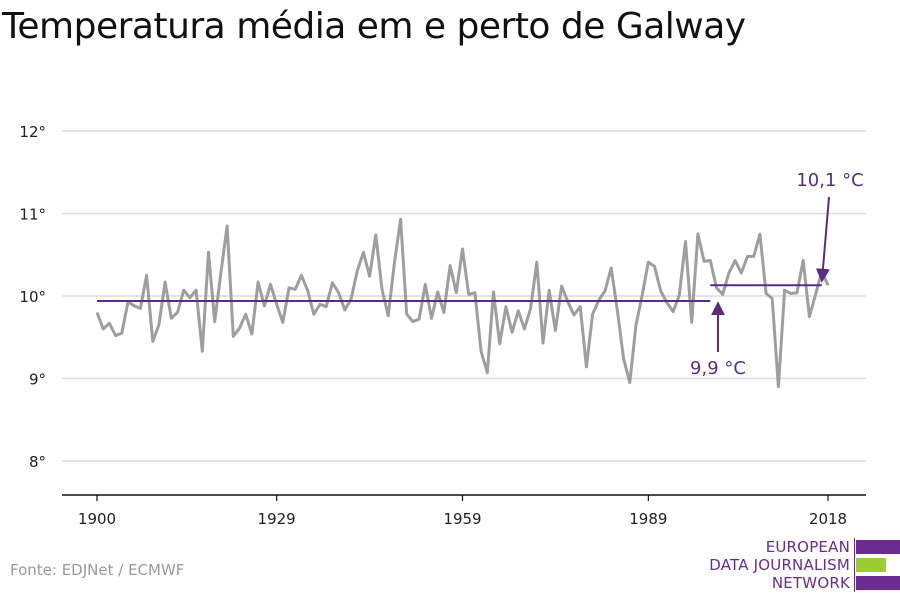 The width and height of the screenshot is (900, 600). I want to click on chart-title: Temperatura média em e perto de Galway, so click(374, 26).